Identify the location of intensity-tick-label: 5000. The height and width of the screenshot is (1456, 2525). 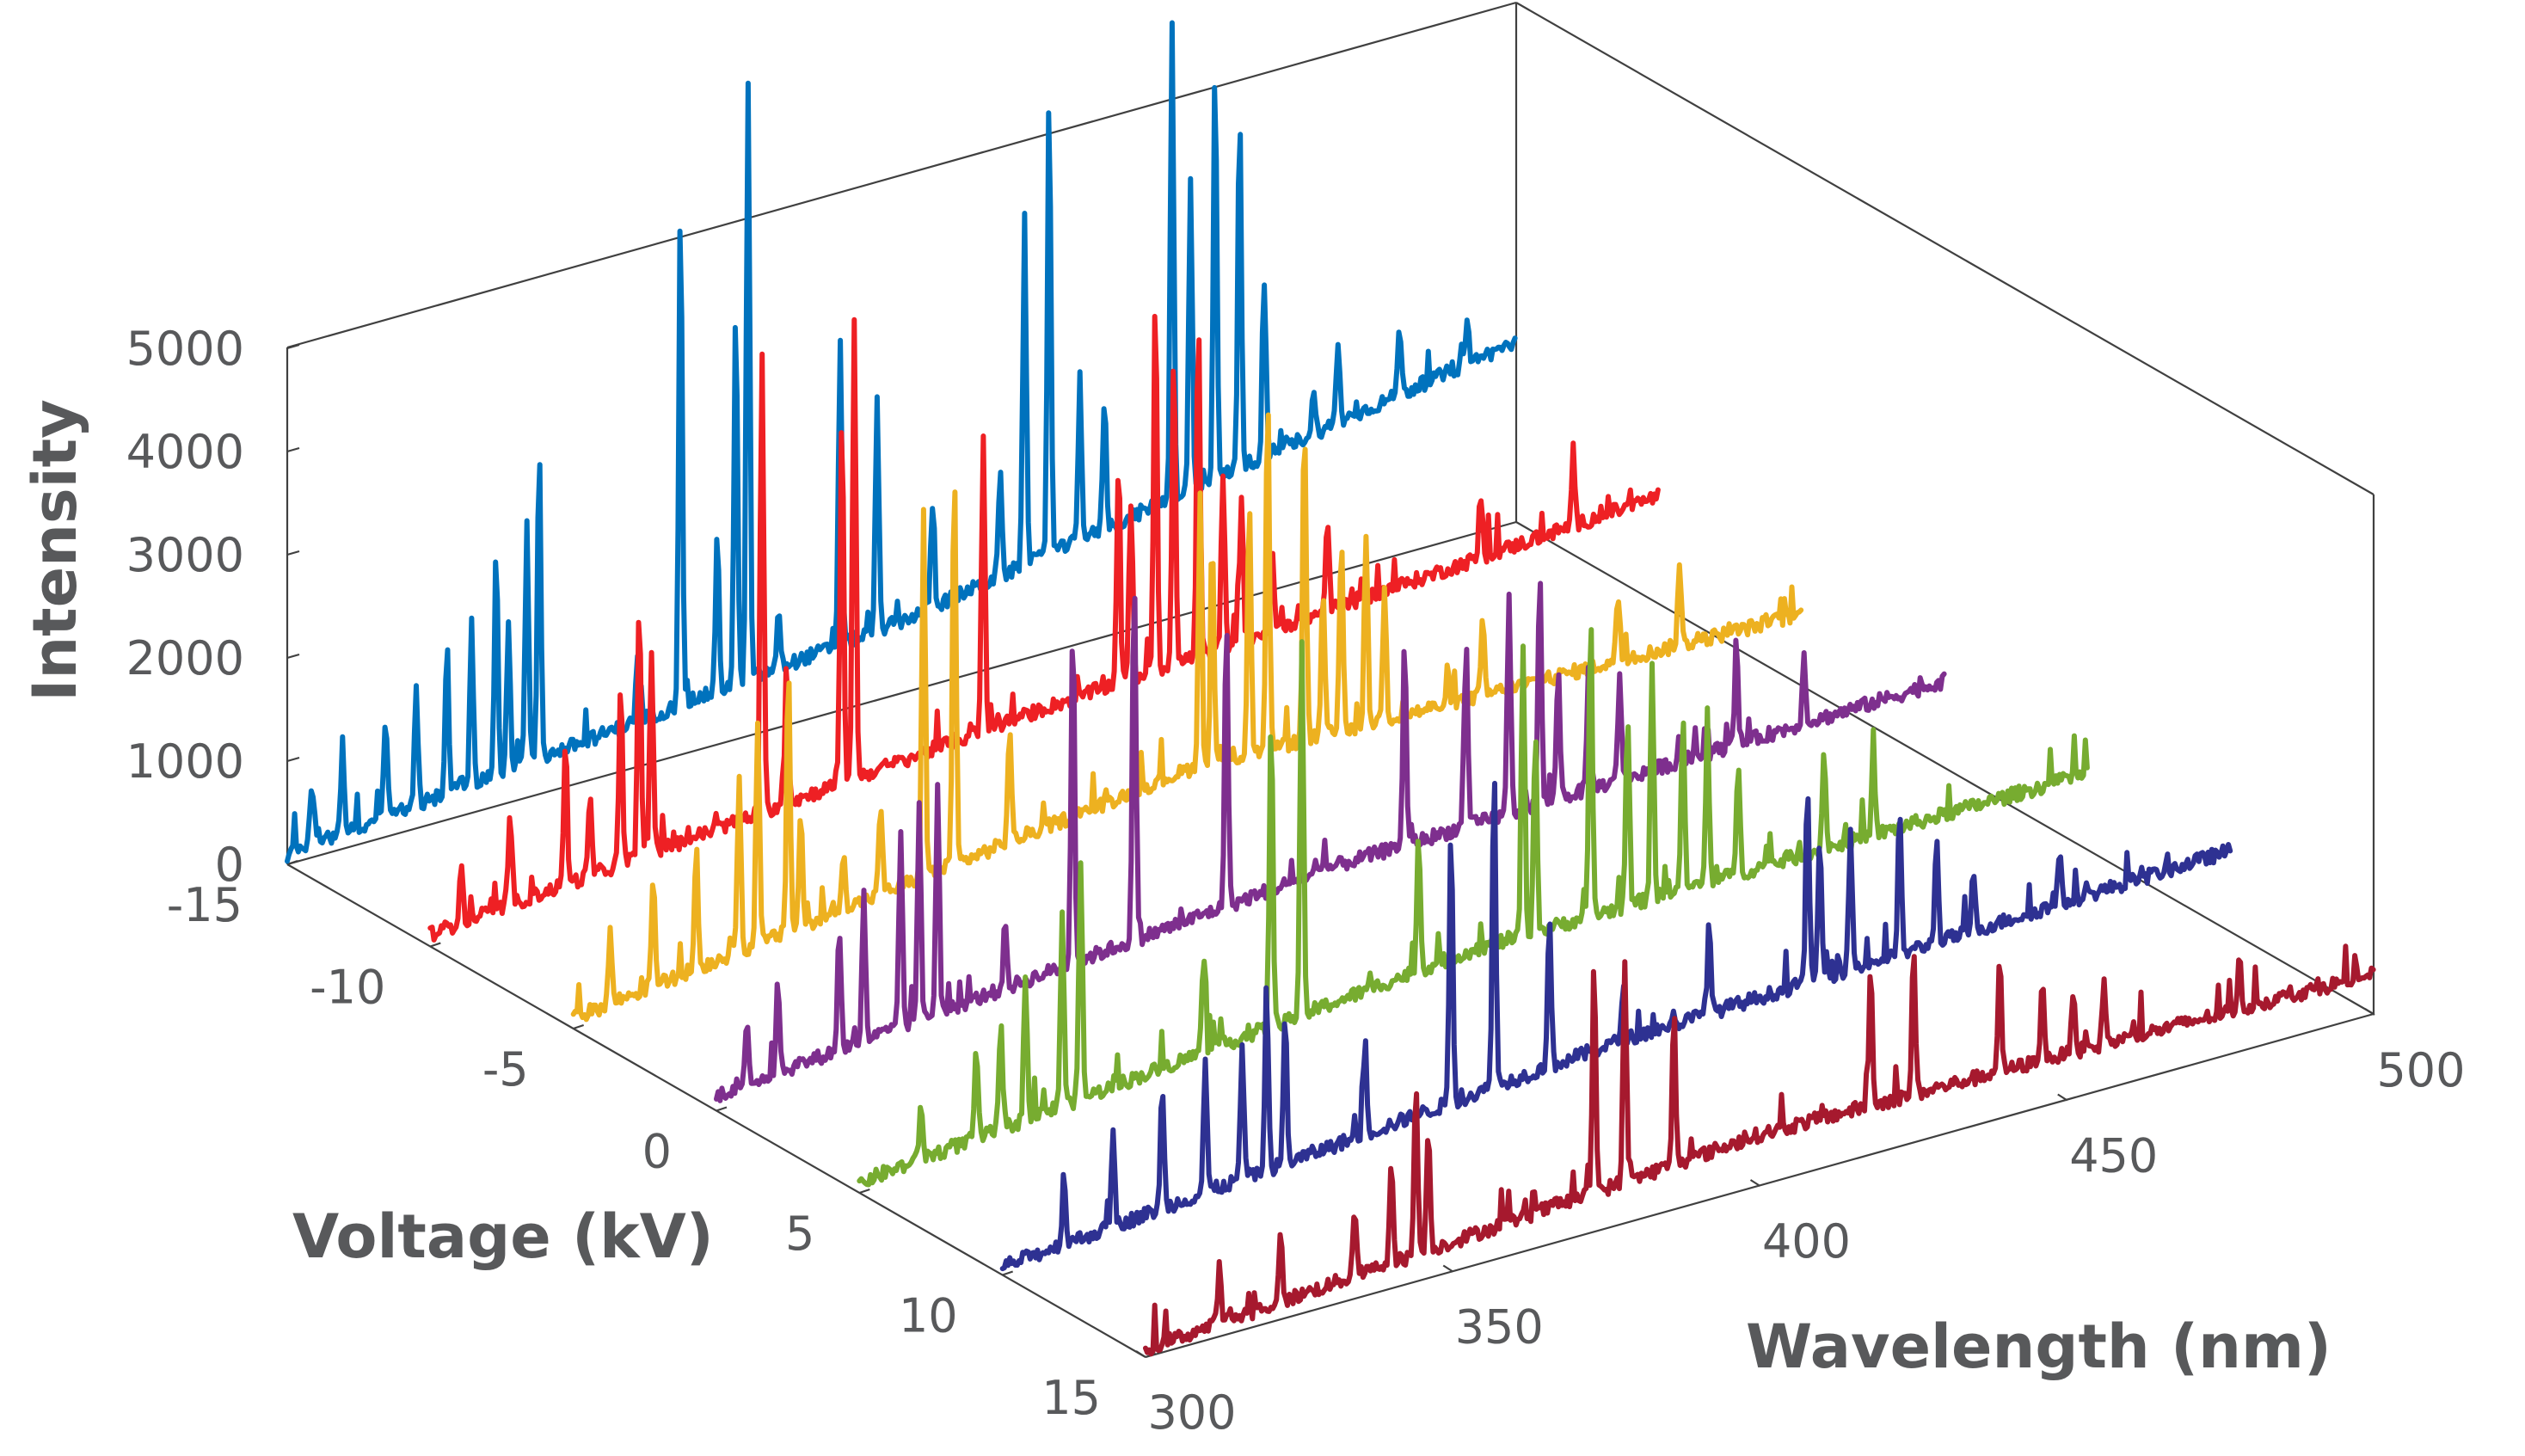
(185, 349).